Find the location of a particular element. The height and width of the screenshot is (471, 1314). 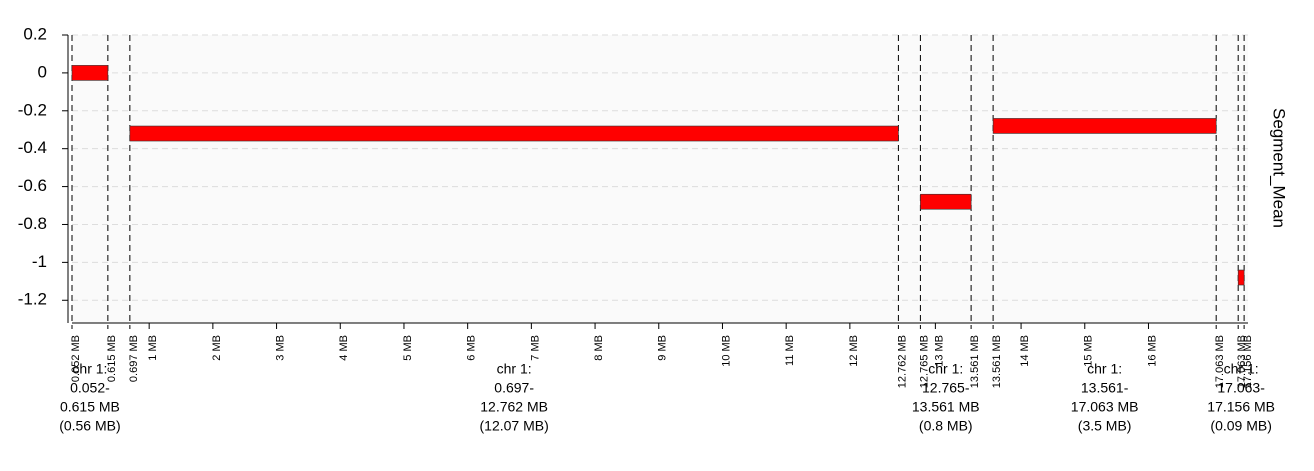

x-tick-label: 15 MB is located at coordinates (1089, 351).